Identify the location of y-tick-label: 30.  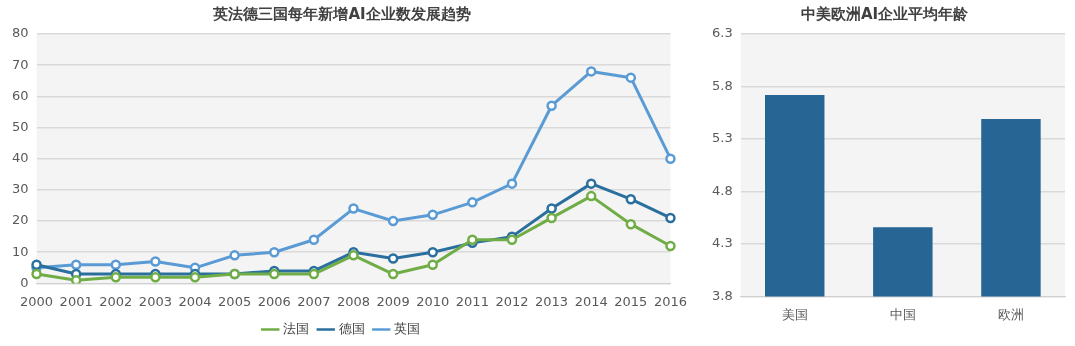
(20, 189).